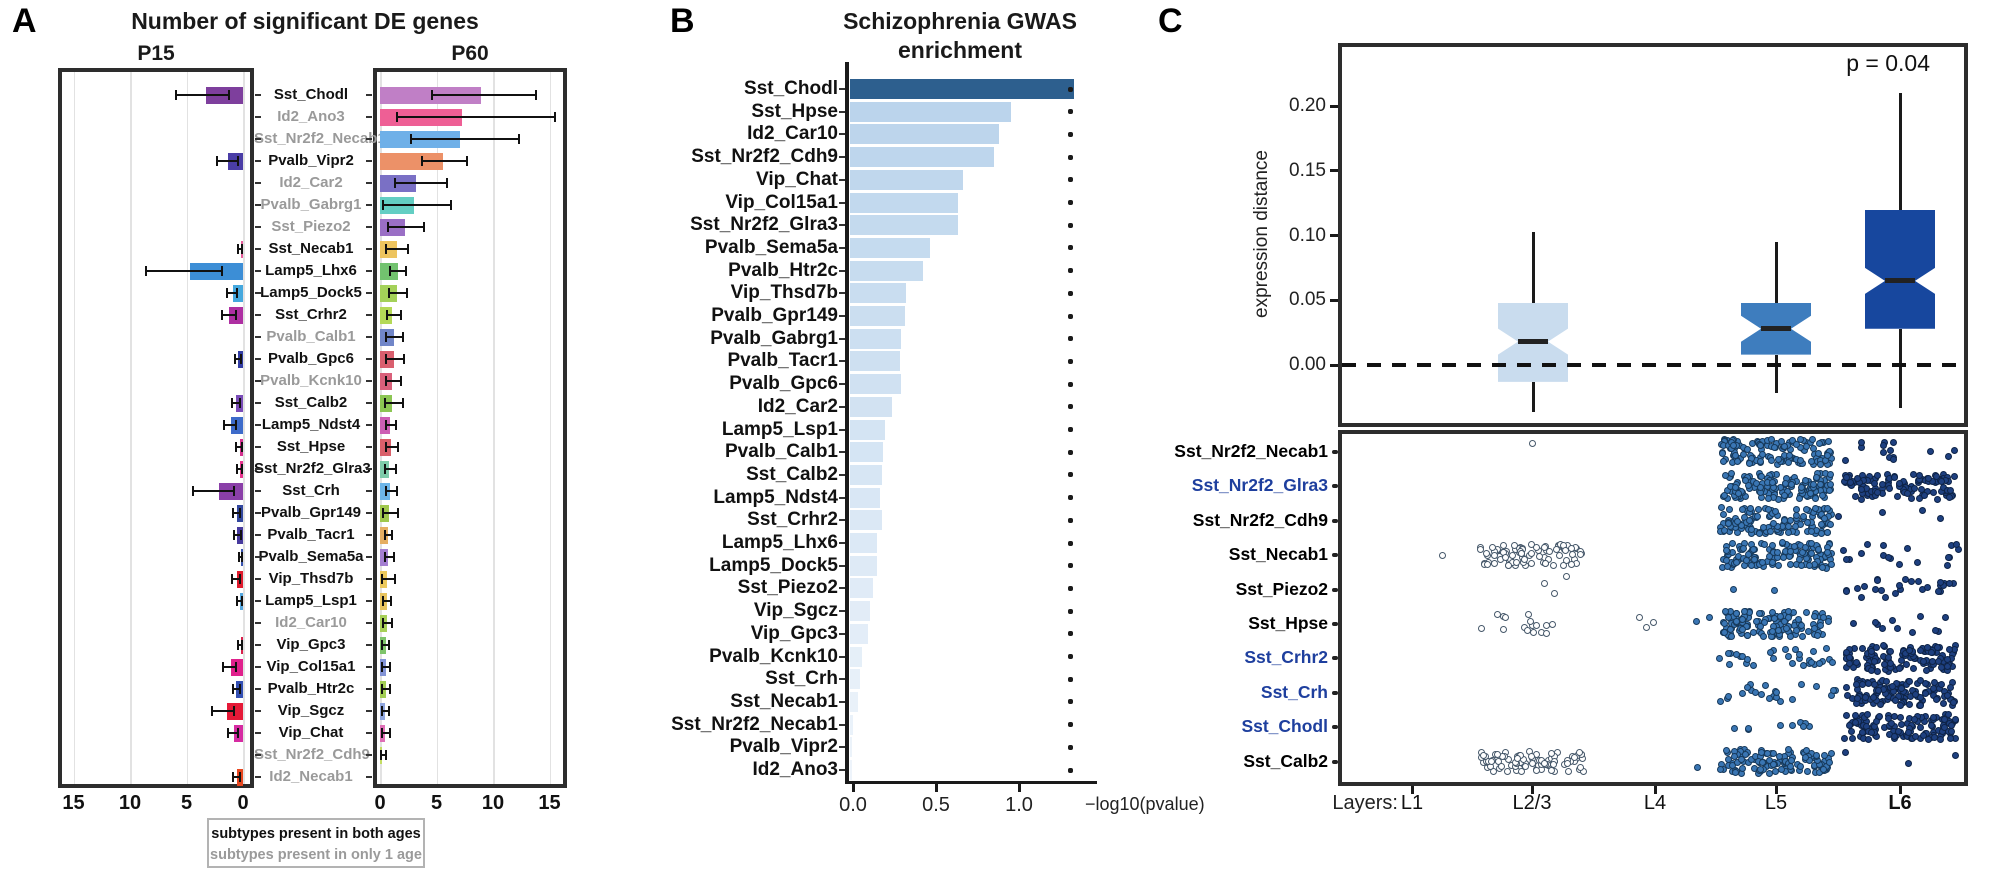  I want to click on p60-bar, so click(389, 271).